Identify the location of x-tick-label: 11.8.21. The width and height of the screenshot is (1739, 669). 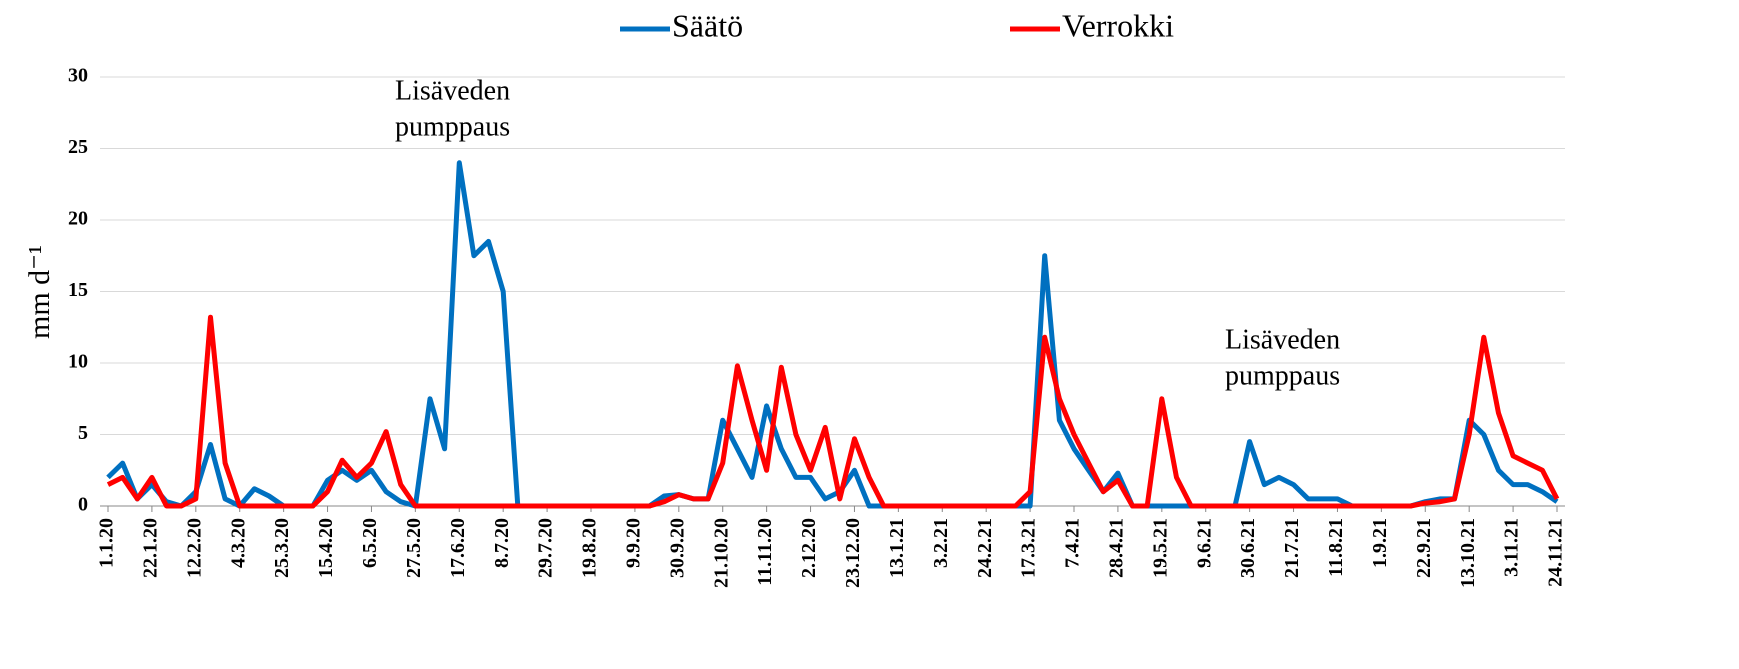
(1336, 547).